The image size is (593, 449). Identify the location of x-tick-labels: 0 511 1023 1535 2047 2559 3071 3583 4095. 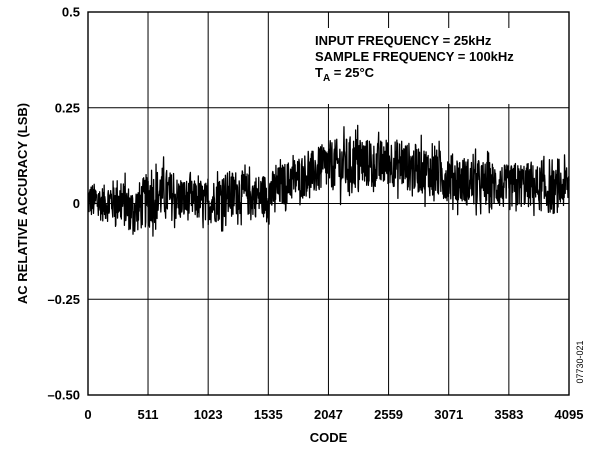
(333, 414).